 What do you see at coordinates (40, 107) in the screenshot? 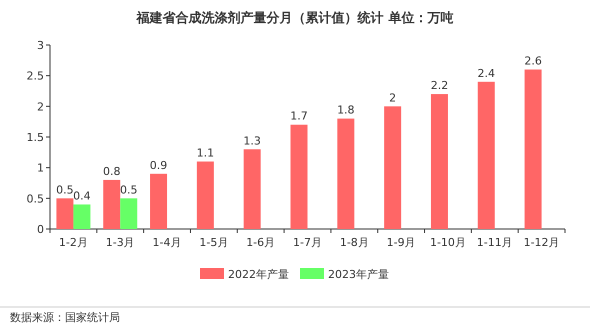
I see `y-tick-label: 2` at bounding box center [40, 107].